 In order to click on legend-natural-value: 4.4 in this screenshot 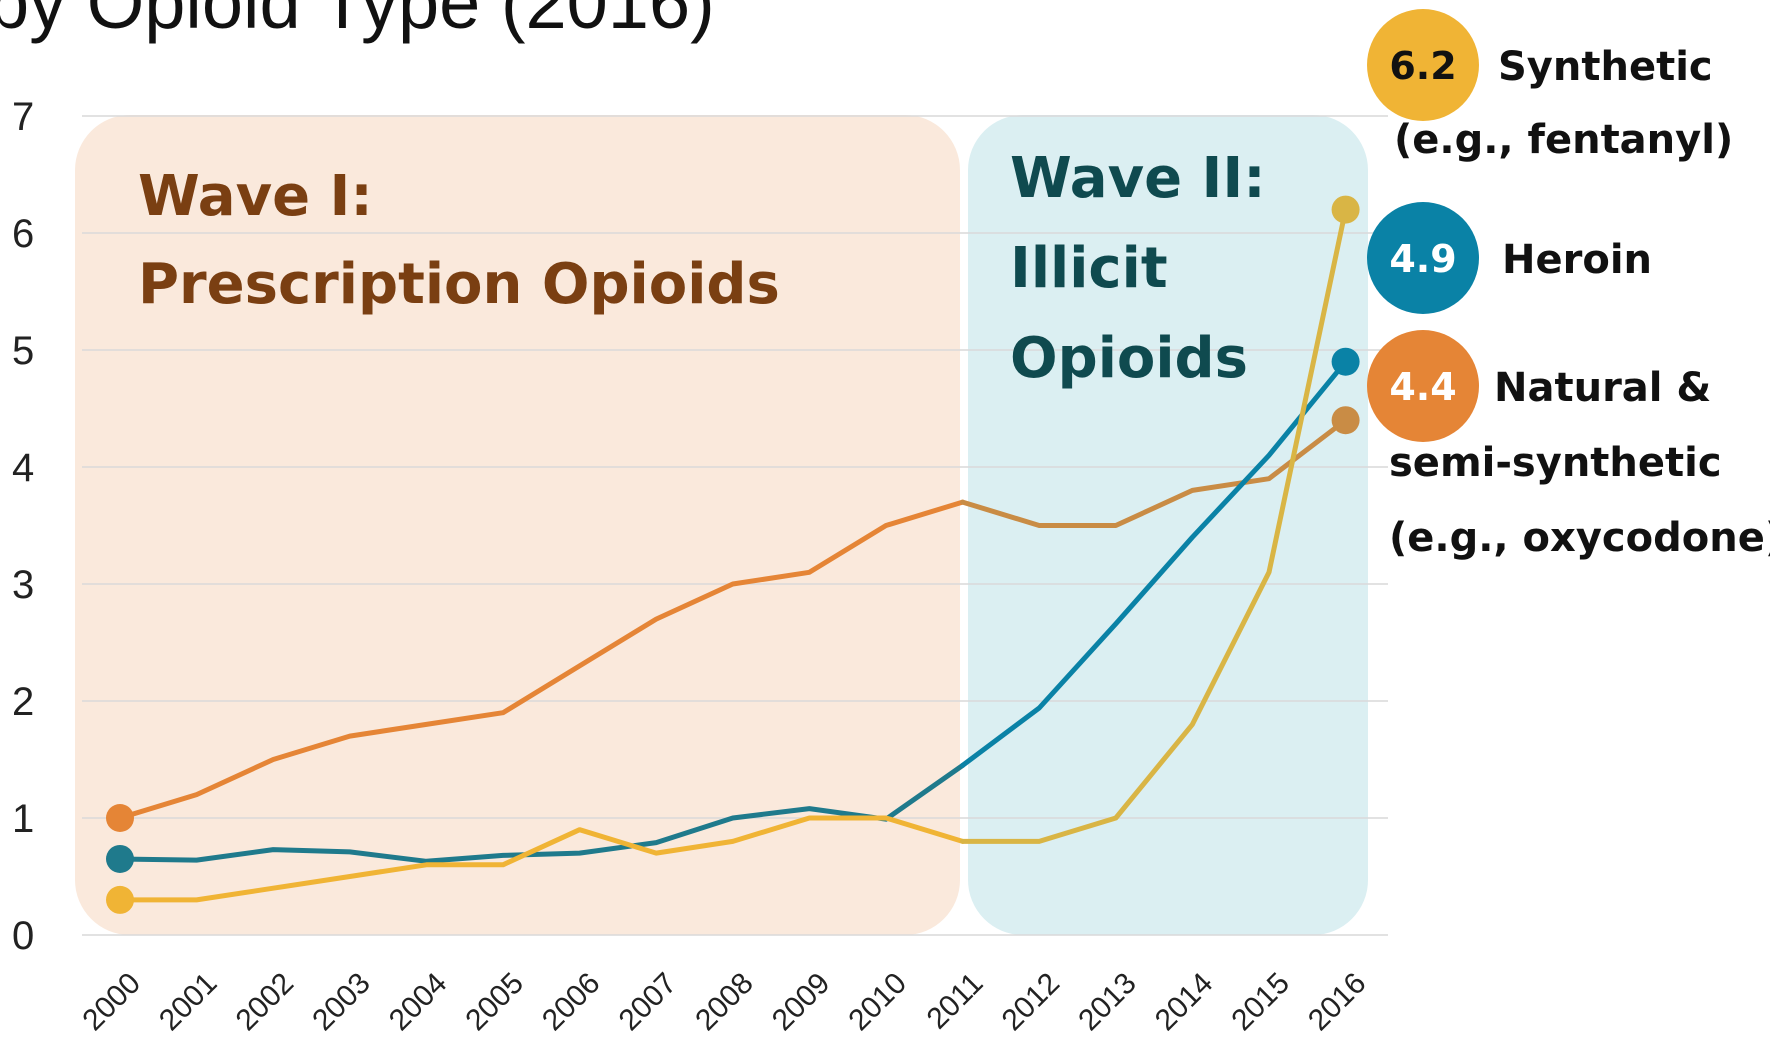, I will do `click(1422, 387)`.